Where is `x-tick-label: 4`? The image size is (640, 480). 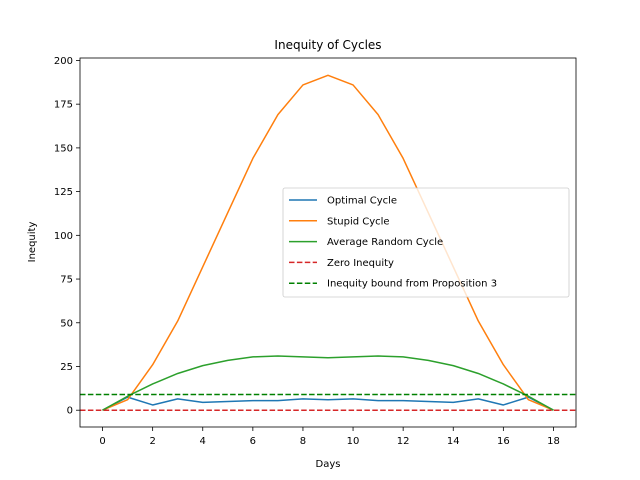
x-tick-label: 4 is located at coordinates (203, 441).